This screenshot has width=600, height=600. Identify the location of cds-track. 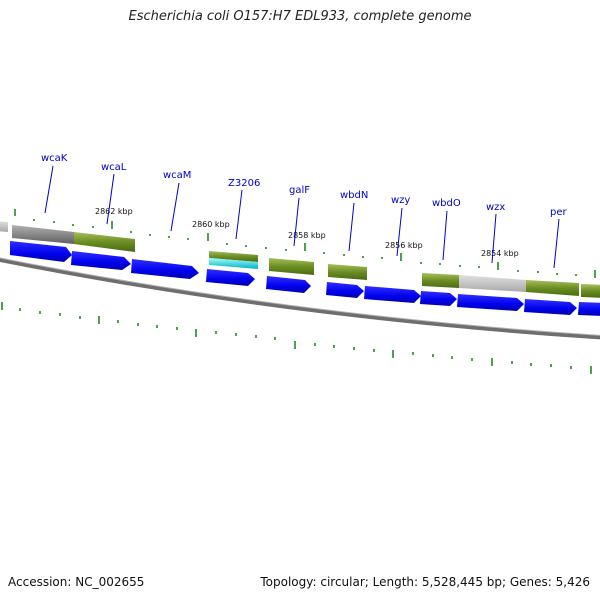
(305, 278).